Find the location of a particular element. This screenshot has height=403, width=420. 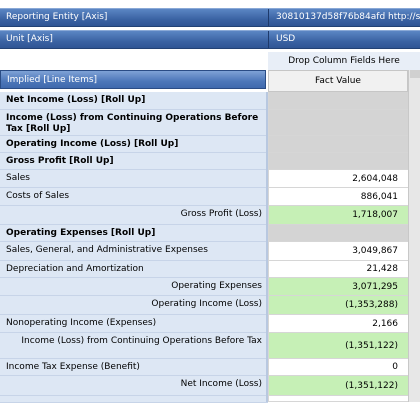

reporting-entity-axis-label: Reporting Entity [Axis] is located at coordinates (57, 17).